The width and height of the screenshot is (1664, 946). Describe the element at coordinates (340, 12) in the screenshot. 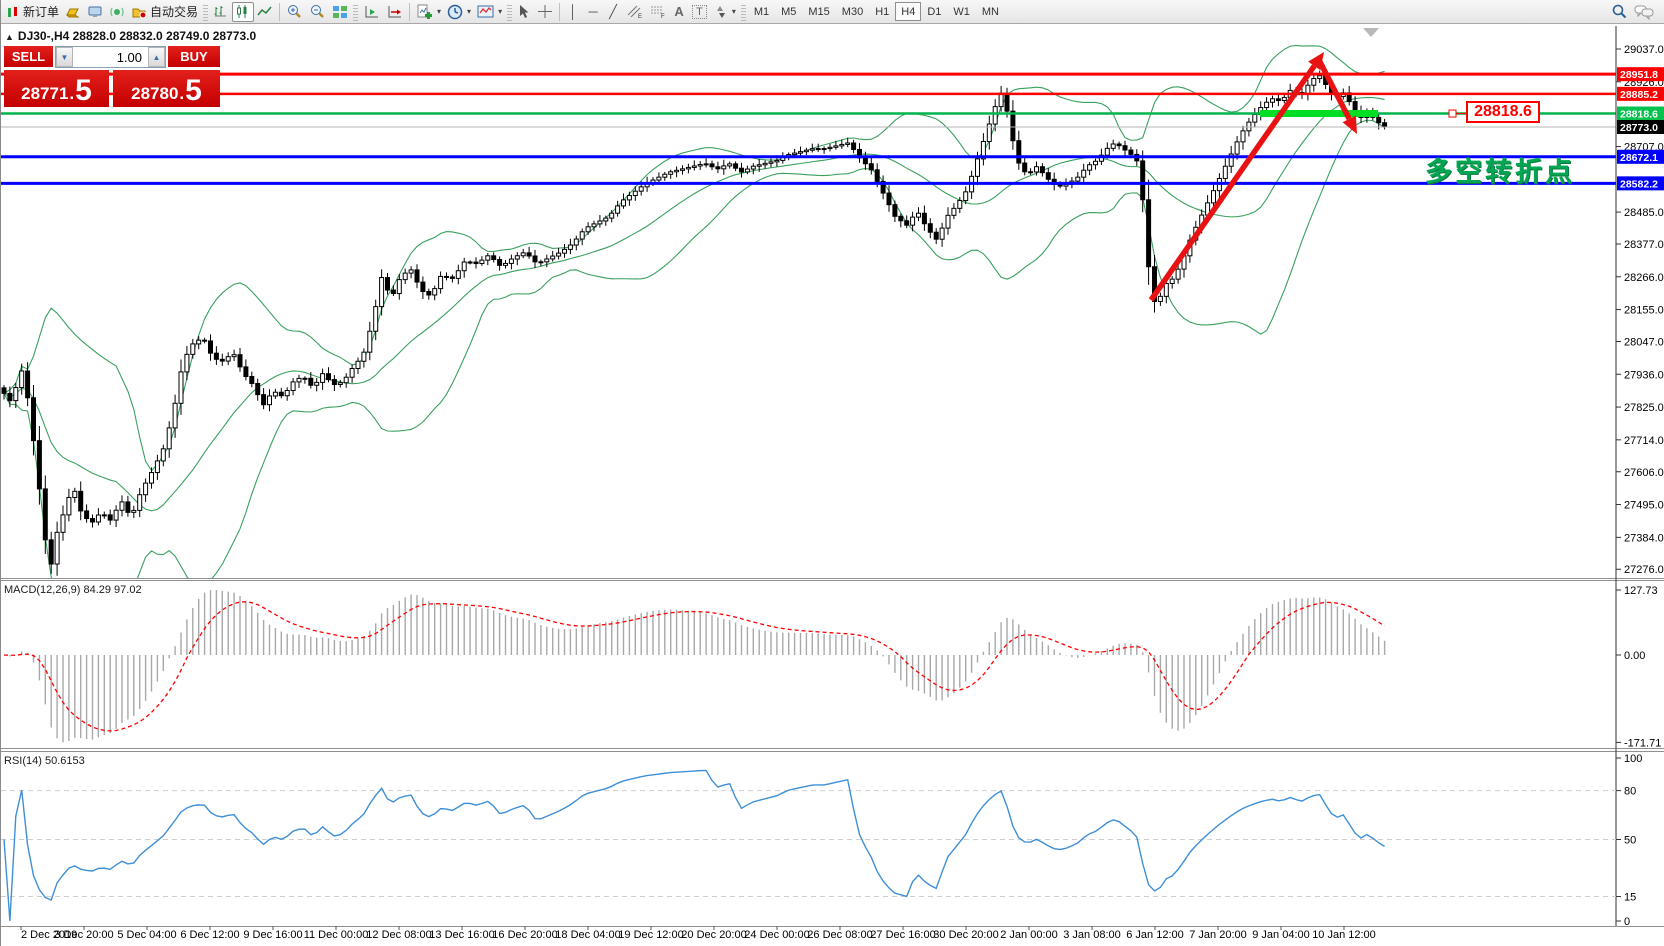

I see `tile-windows-button` at that location.